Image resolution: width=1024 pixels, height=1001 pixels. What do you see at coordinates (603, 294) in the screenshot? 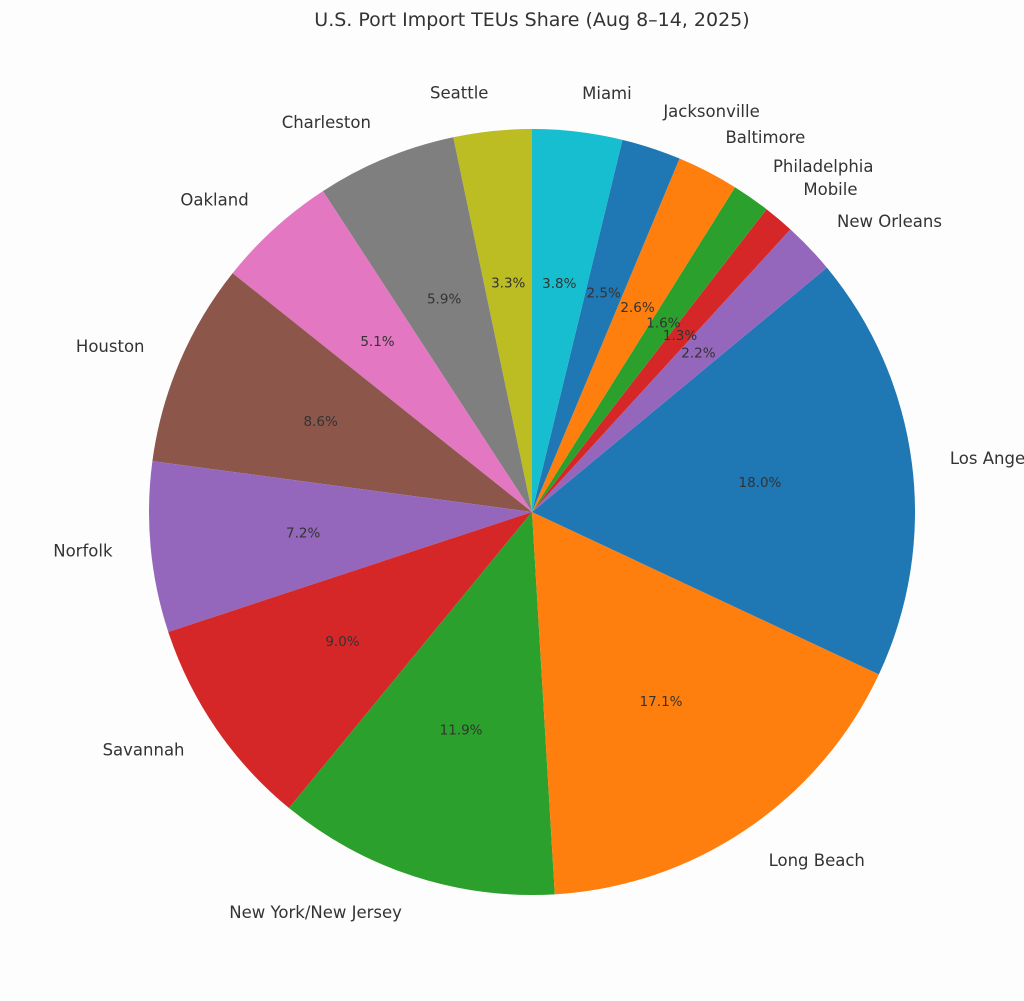
I see `pie-percent-label-jacksonville: 2.5%` at bounding box center [603, 294].